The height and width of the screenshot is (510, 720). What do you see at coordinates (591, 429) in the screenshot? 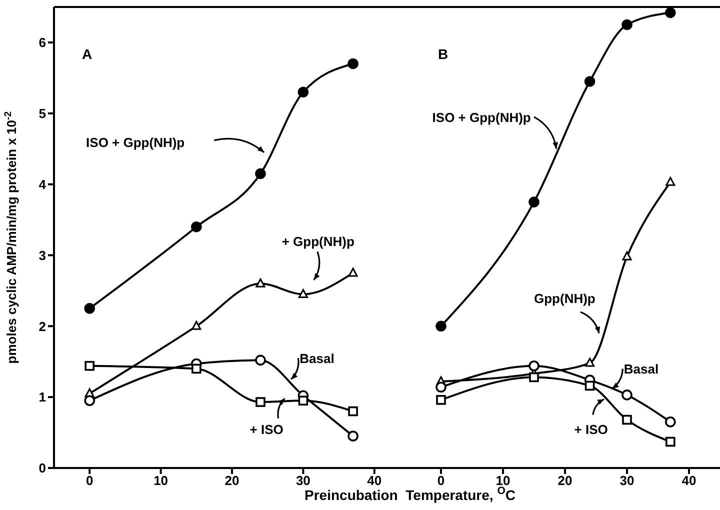
I see `legend-label: + ISO` at bounding box center [591, 429].